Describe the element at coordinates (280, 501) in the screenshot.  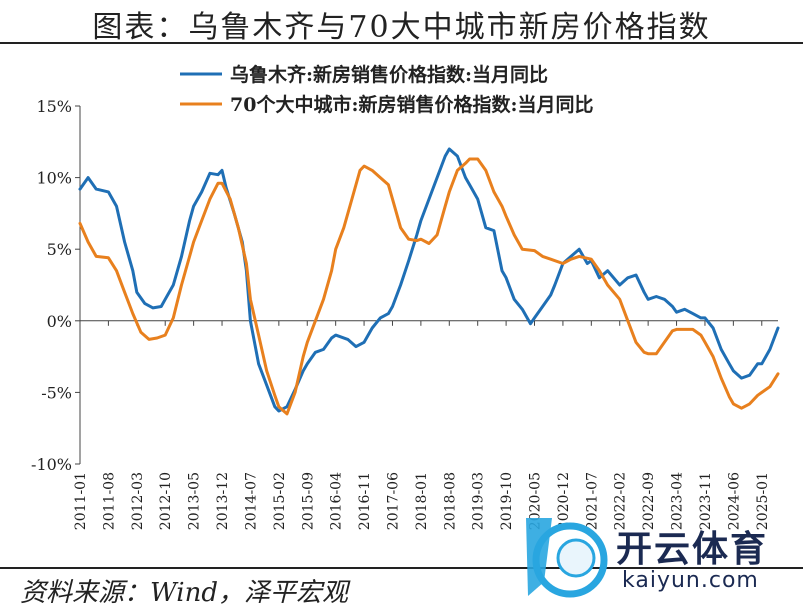
I see `x-tick-label: 2015-02` at that location.